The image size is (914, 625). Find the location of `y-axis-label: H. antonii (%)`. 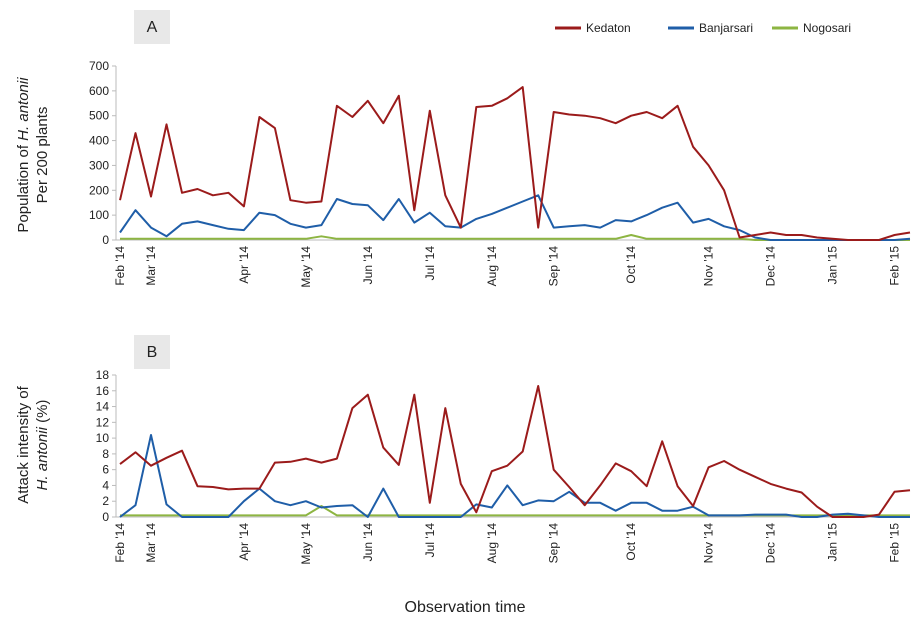

y-axis-label: H. antonii (%) is located at coordinates (42, 445).